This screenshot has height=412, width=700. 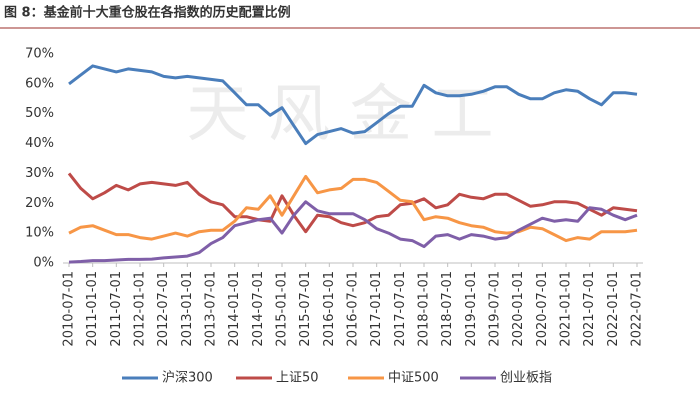 I want to click on y-tick-label: 30%, so click(x=39, y=173).